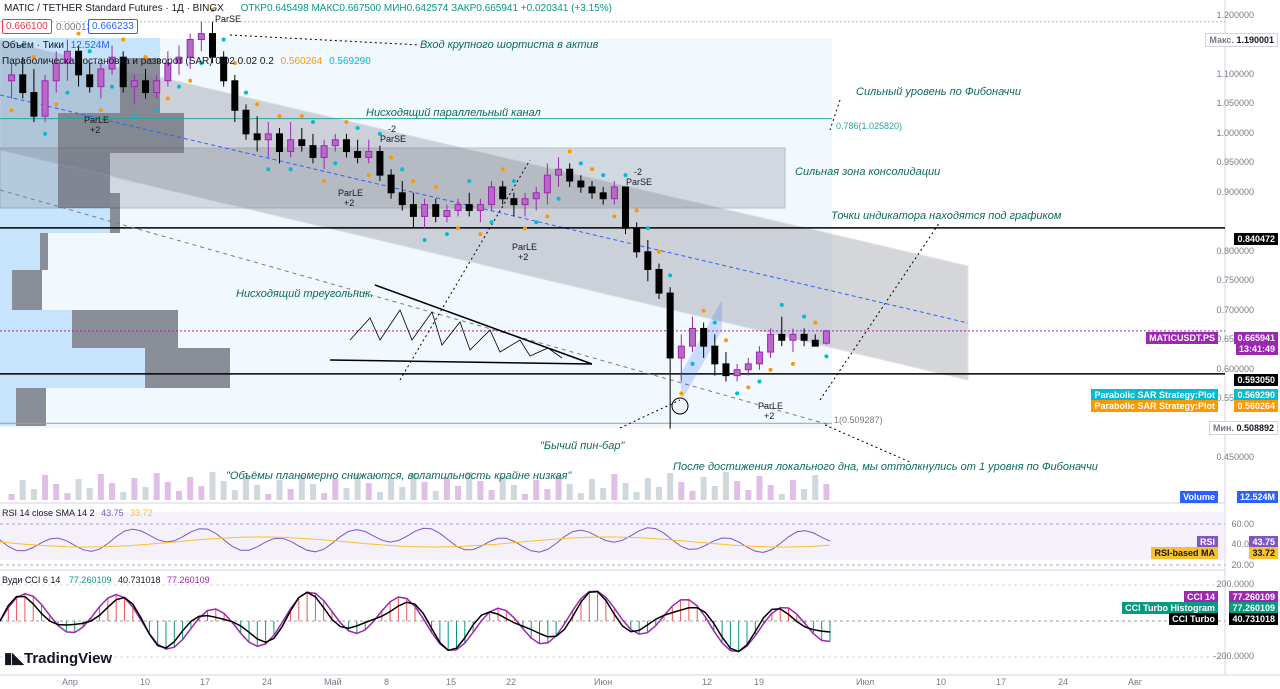 The height and width of the screenshot is (689, 1280). What do you see at coordinates (769, 416) in the screenshot?
I see `parle-plus-4: +2` at bounding box center [769, 416].